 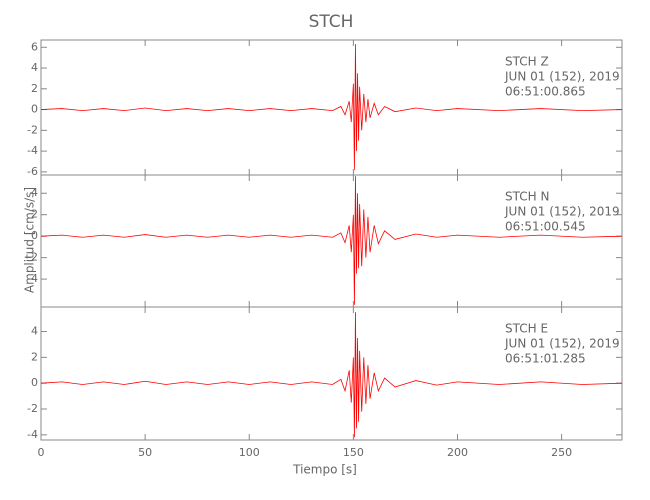 I want to click on y-tick-label: 6, so click(x=34, y=46).